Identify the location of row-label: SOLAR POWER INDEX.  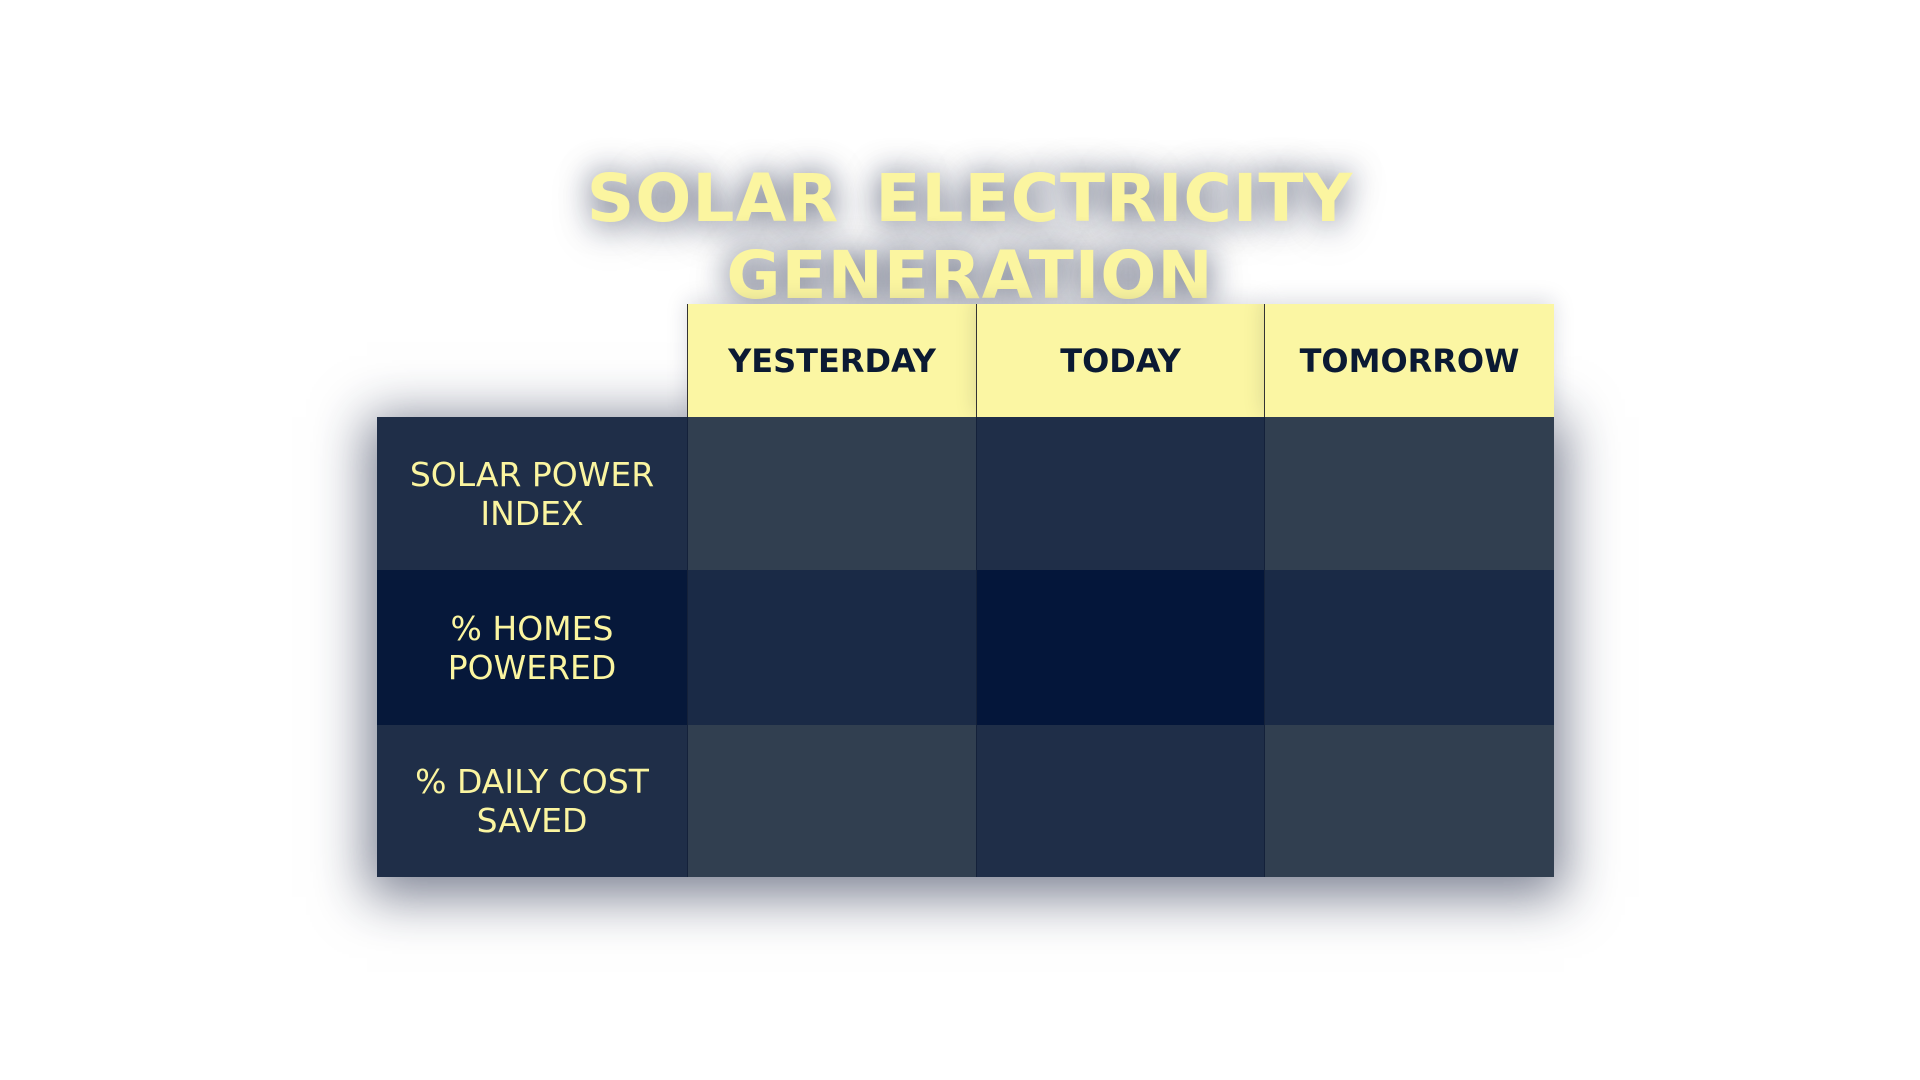
(532, 493).